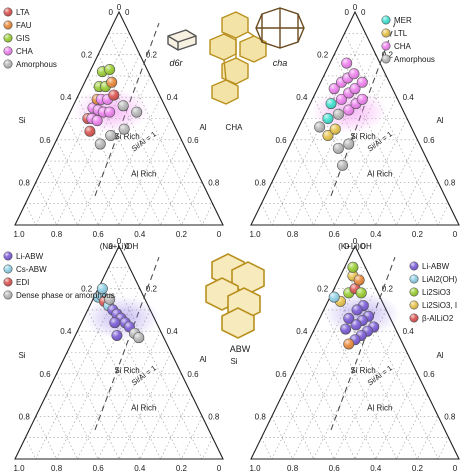  Describe the element at coordinates (408, 39) in the screenshot. I see `legend: MER LTL CHA Amorphous` at that location.